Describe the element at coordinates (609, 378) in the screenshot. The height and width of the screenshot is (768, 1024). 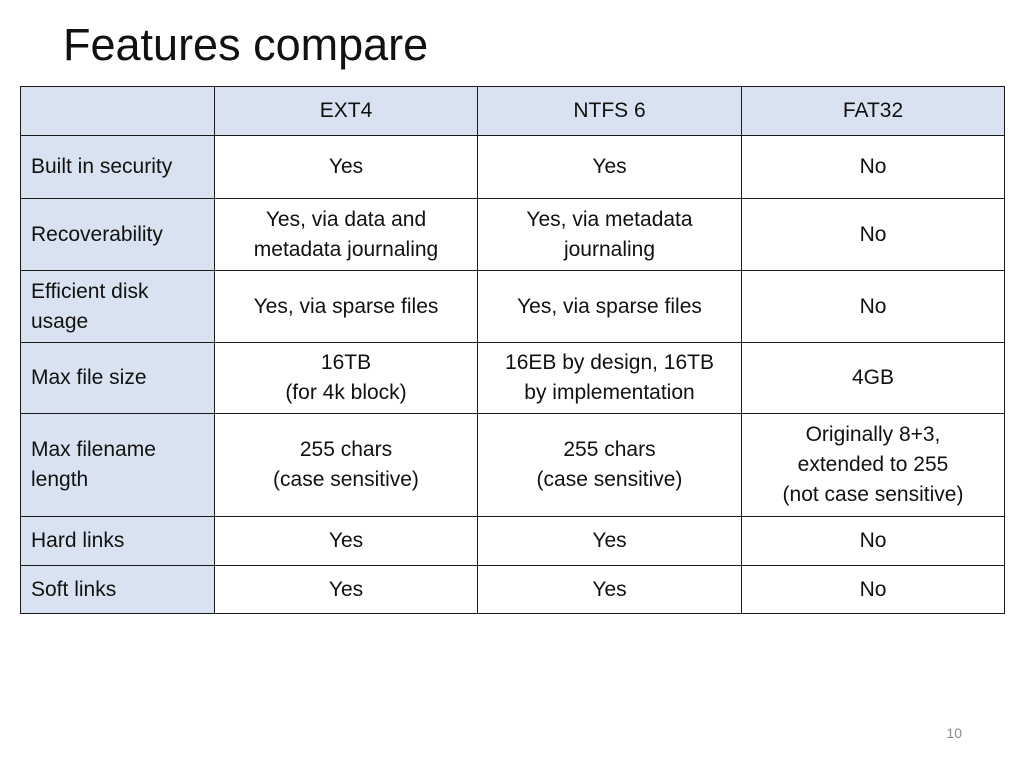
I see `table-cell-ntfs6: 16EB by design, 16TB by implementation` at that location.